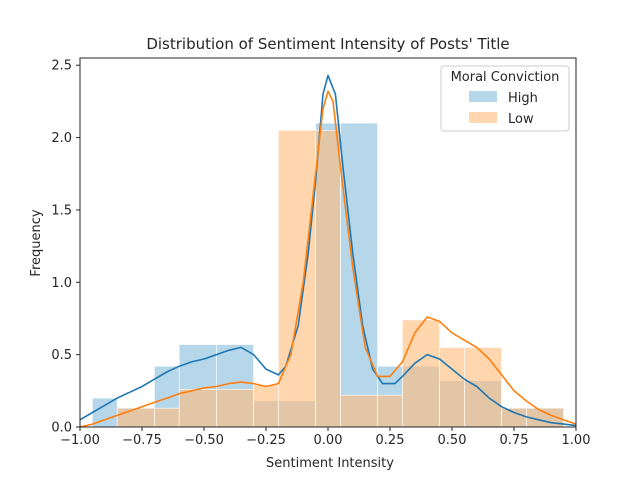  What do you see at coordinates (204, 440) in the screenshot?
I see `x-tick-label: −0.50` at bounding box center [204, 440].